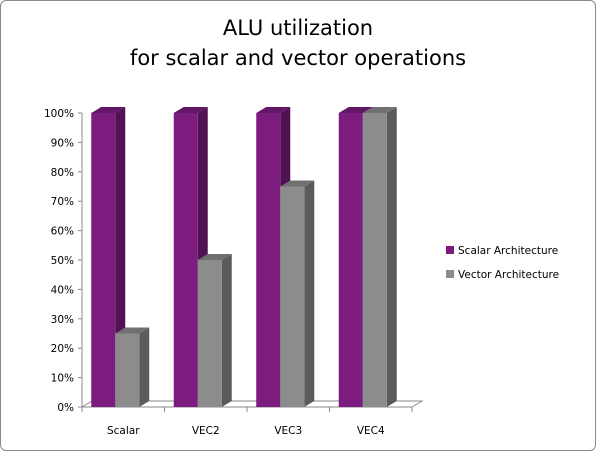  Describe the element at coordinates (62, 349) in the screenshot. I see `y-tick-label: 20%` at that location.